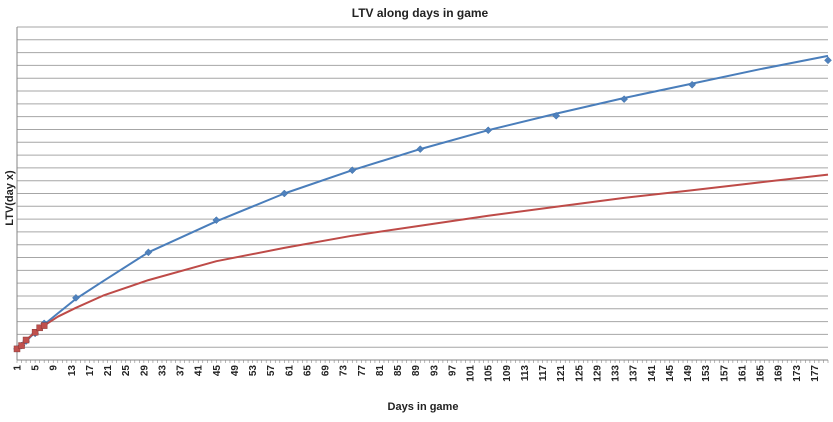 This screenshot has width=833, height=422. What do you see at coordinates (235, 371) in the screenshot?
I see `x-tick-label: 49` at bounding box center [235, 371].